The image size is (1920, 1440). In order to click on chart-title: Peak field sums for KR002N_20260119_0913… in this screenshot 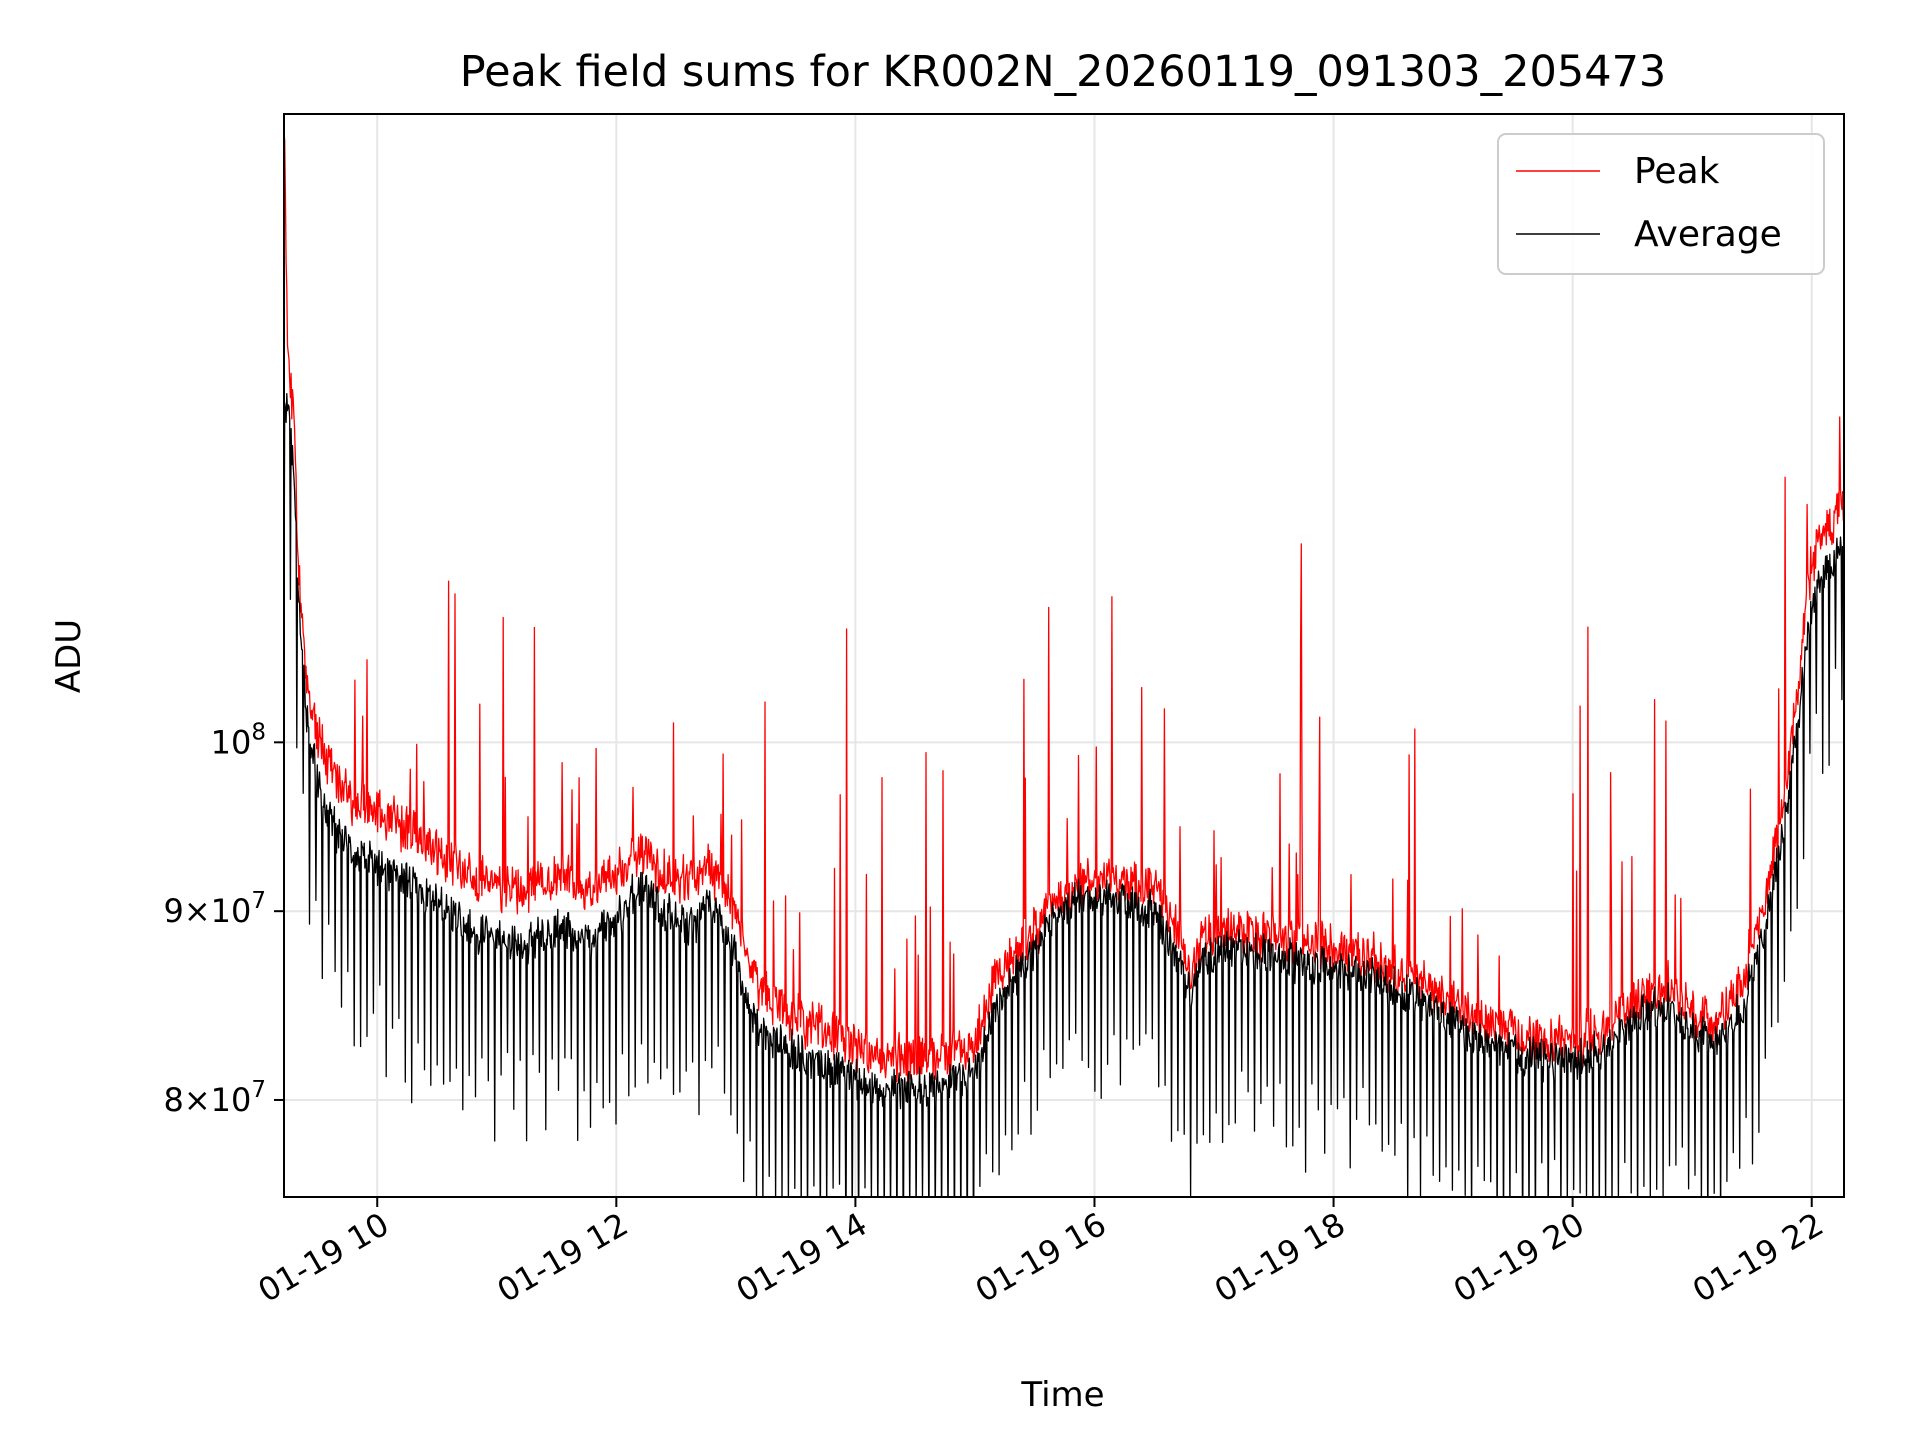, I will do `click(1063, 72)`.